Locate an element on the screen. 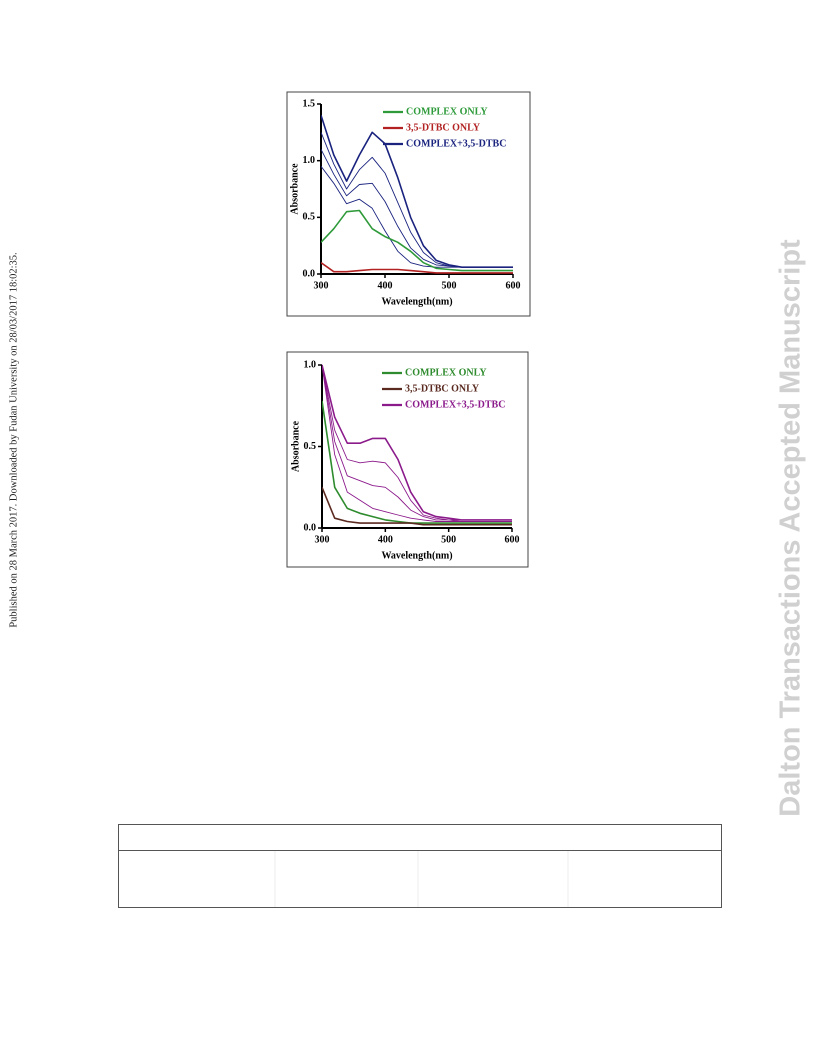 Image resolution: width=816 pixels, height=1056 pixels. watermark: Dalton Transactions Accepted Manuscript is located at coordinates (791, 528).